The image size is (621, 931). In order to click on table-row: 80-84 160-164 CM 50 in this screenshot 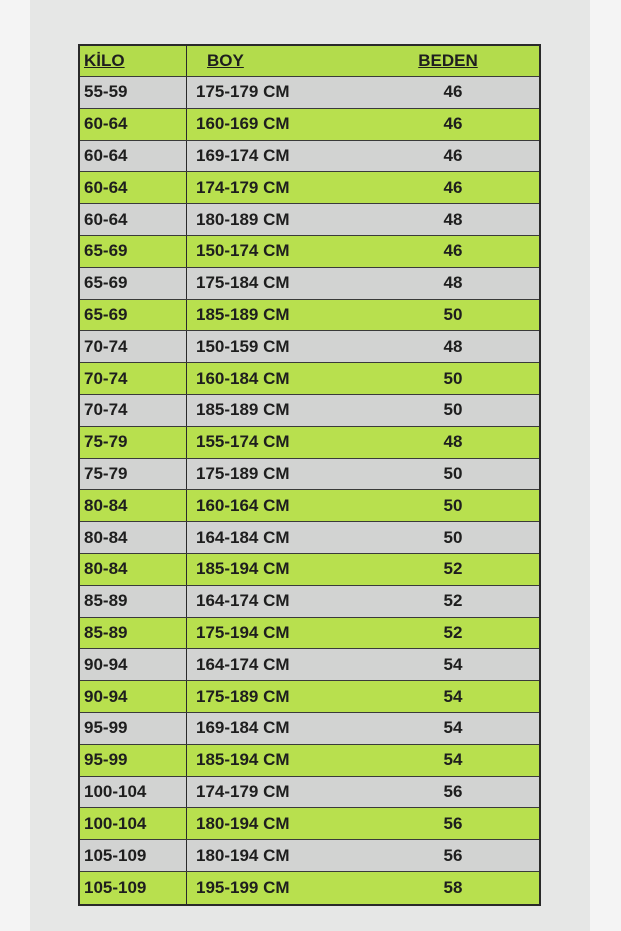, I will do `click(309, 506)`.